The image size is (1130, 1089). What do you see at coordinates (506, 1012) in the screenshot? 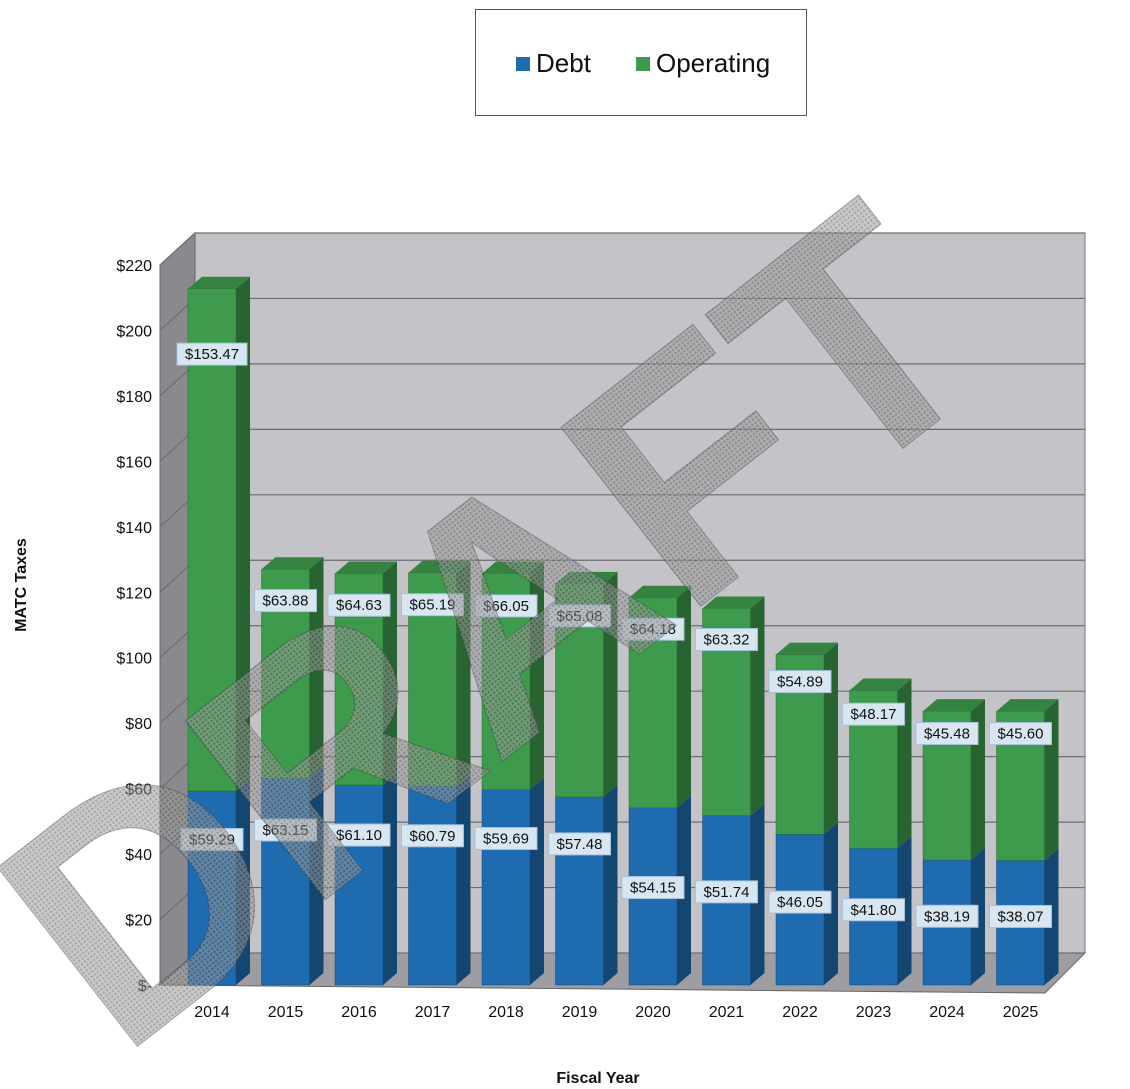
I see `x-tick-label: 2018` at bounding box center [506, 1012].